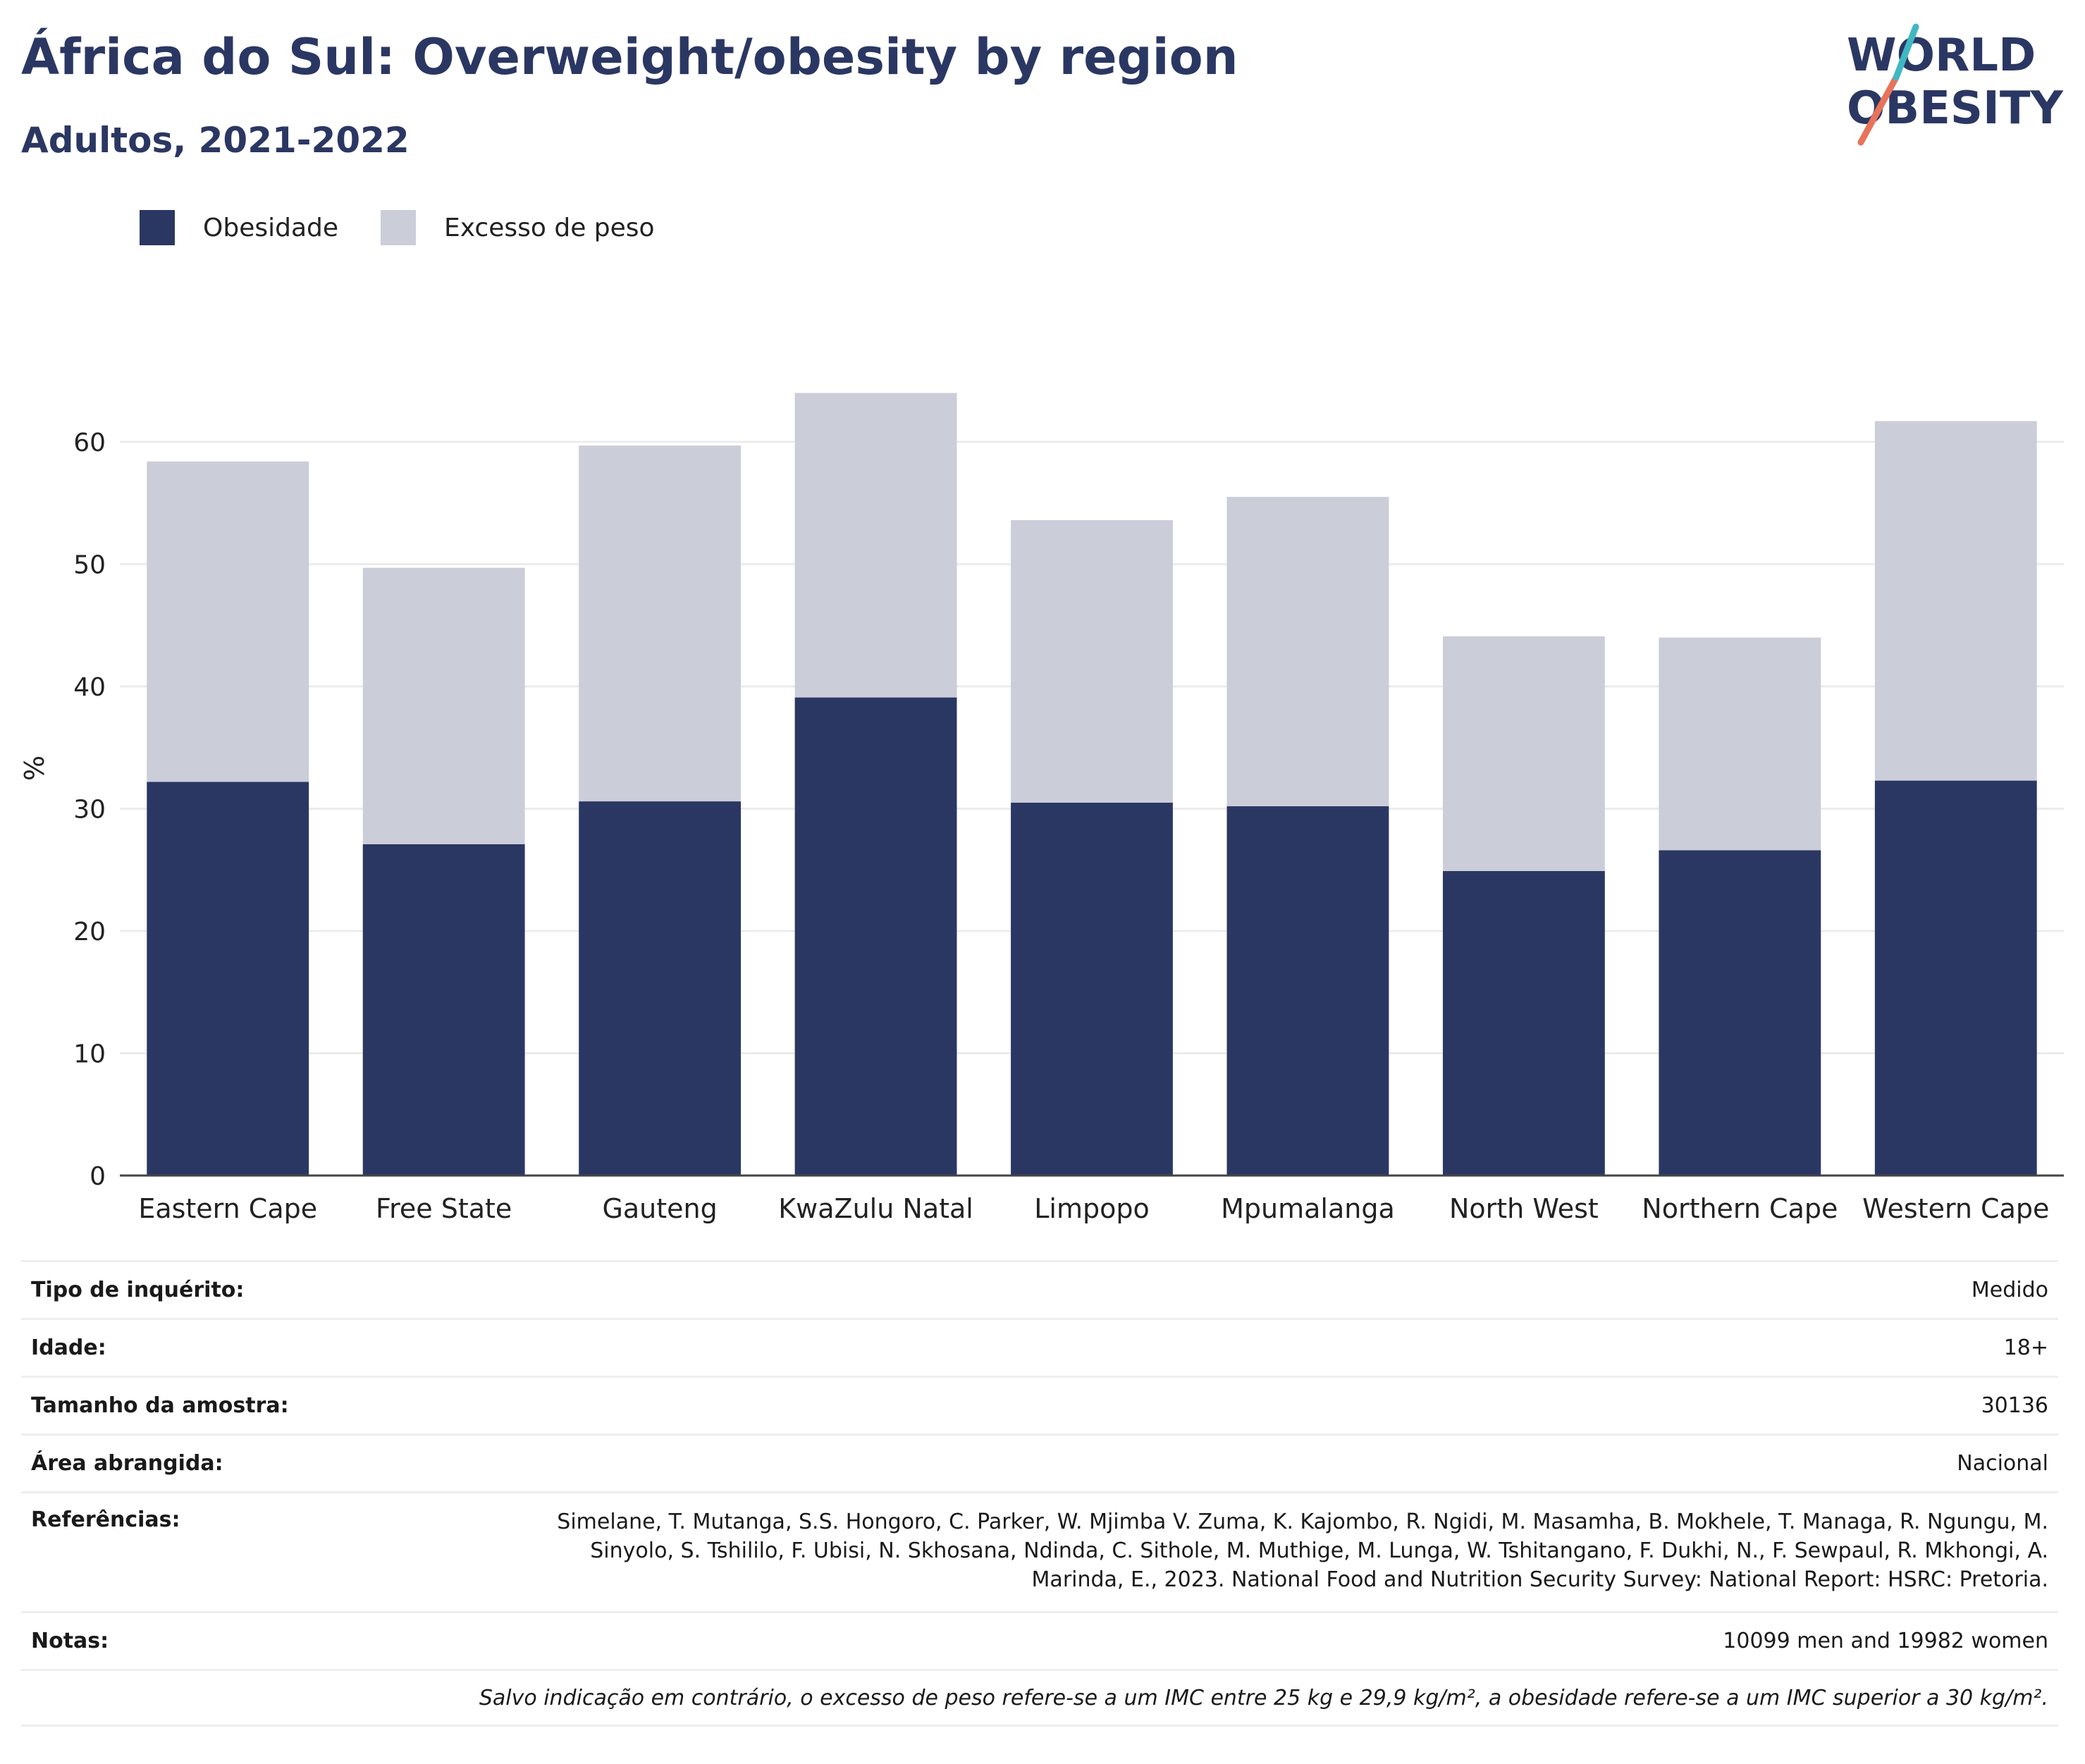 Image resolution: width=2085 pixels, height=1764 pixels. Describe the element at coordinates (89, 1054) in the screenshot. I see `y-tick-label: 10` at that location.